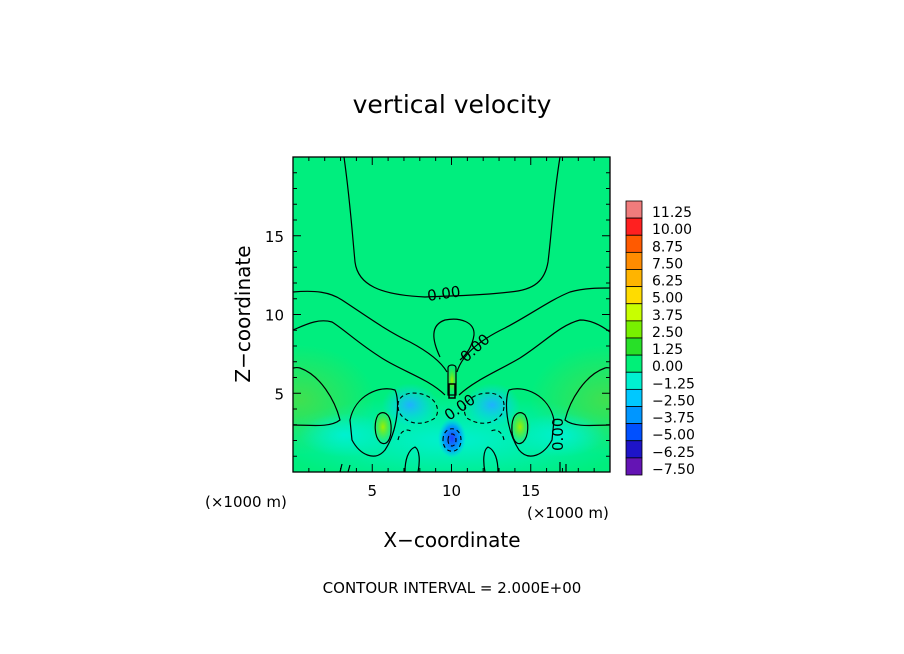  I want to click on contour-negative-right, so click(484, 408).